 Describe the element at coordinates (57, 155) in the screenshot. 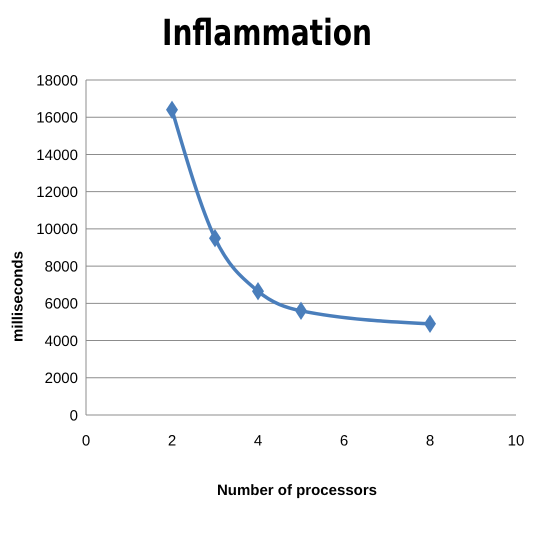

I see `y-tick-label: 14000` at that location.